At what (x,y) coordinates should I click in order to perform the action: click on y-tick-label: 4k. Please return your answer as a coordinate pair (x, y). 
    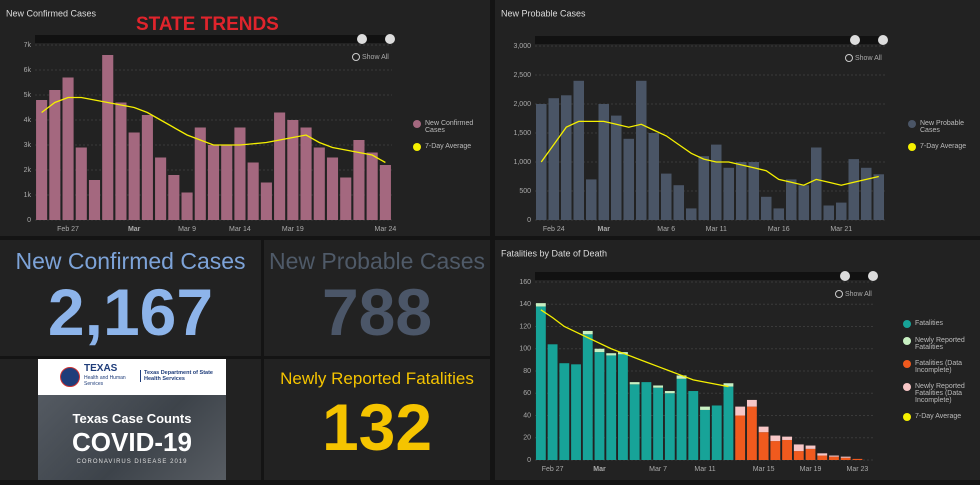
    Looking at the image, I should click on (28, 120).